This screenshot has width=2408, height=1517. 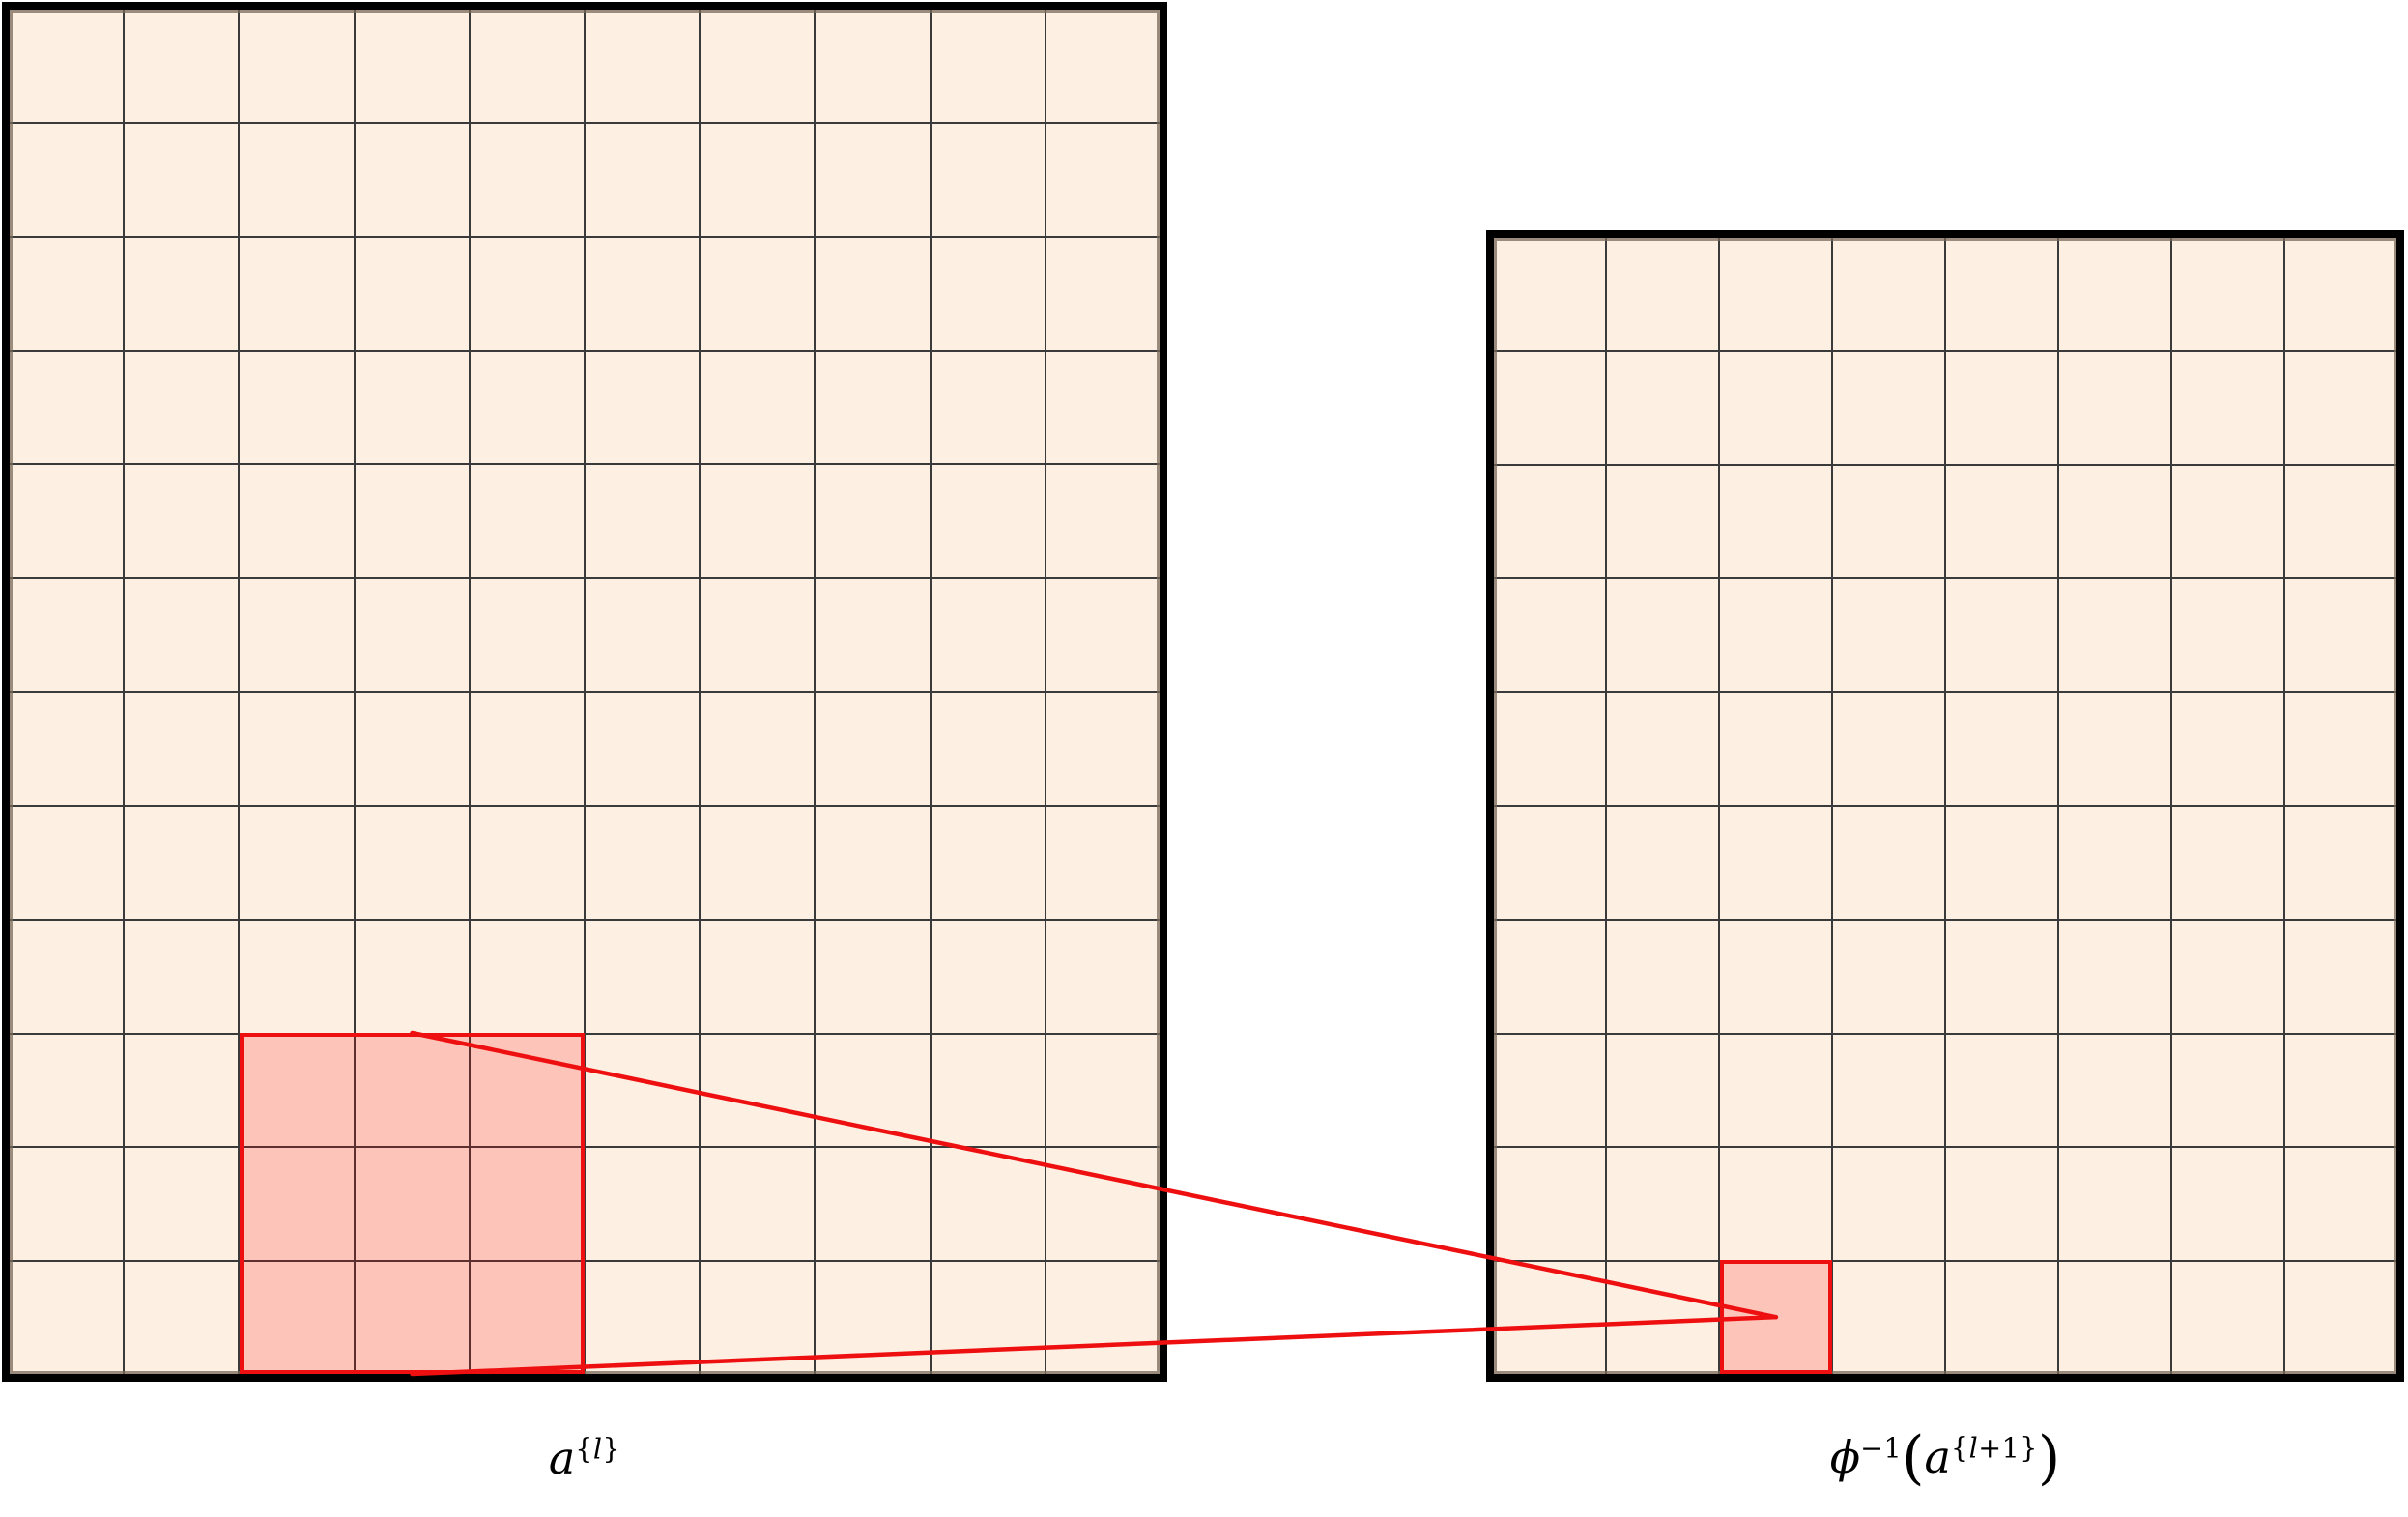 What do you see at coordinates (1914, 1458) in the screenshot?
I see `paren-open: (` at bounding box center [1914, 1458].